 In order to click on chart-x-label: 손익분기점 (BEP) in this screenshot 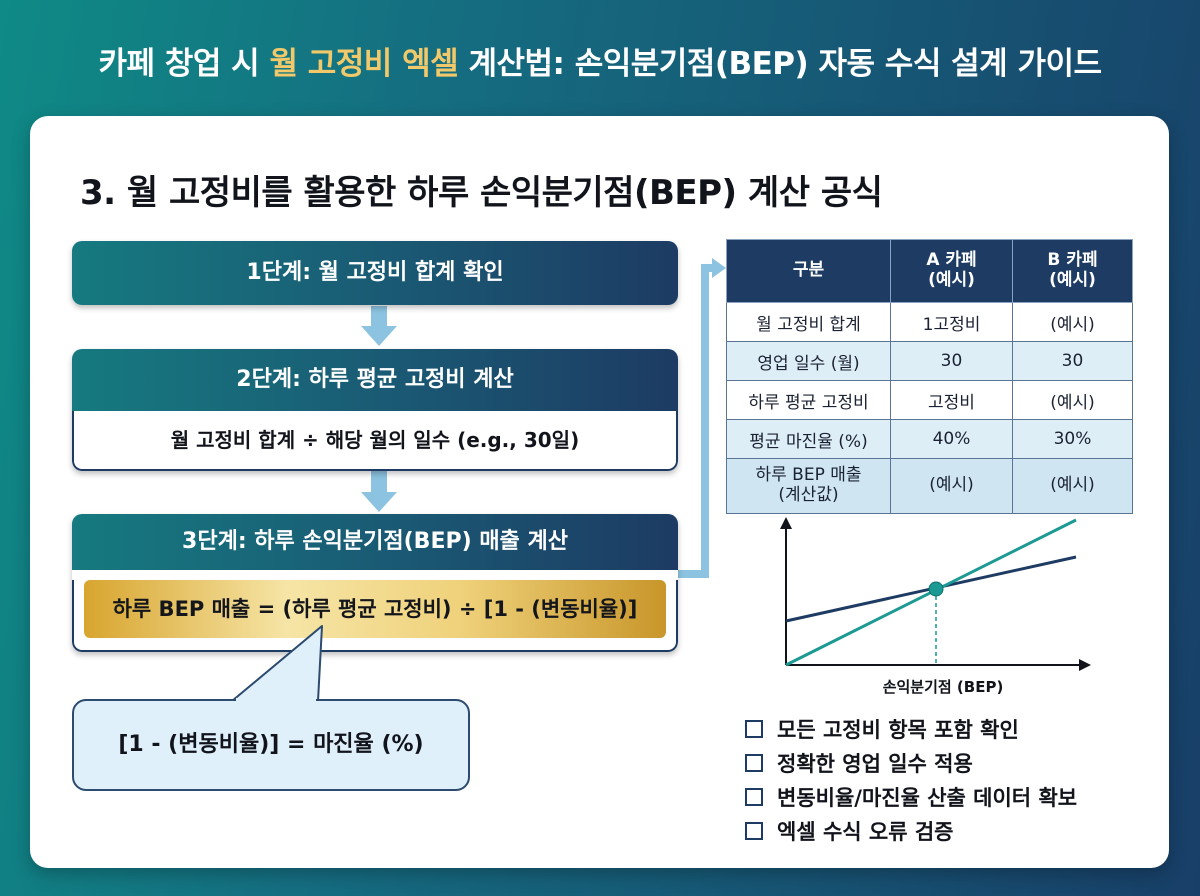, I will do `click(943, 687)`.